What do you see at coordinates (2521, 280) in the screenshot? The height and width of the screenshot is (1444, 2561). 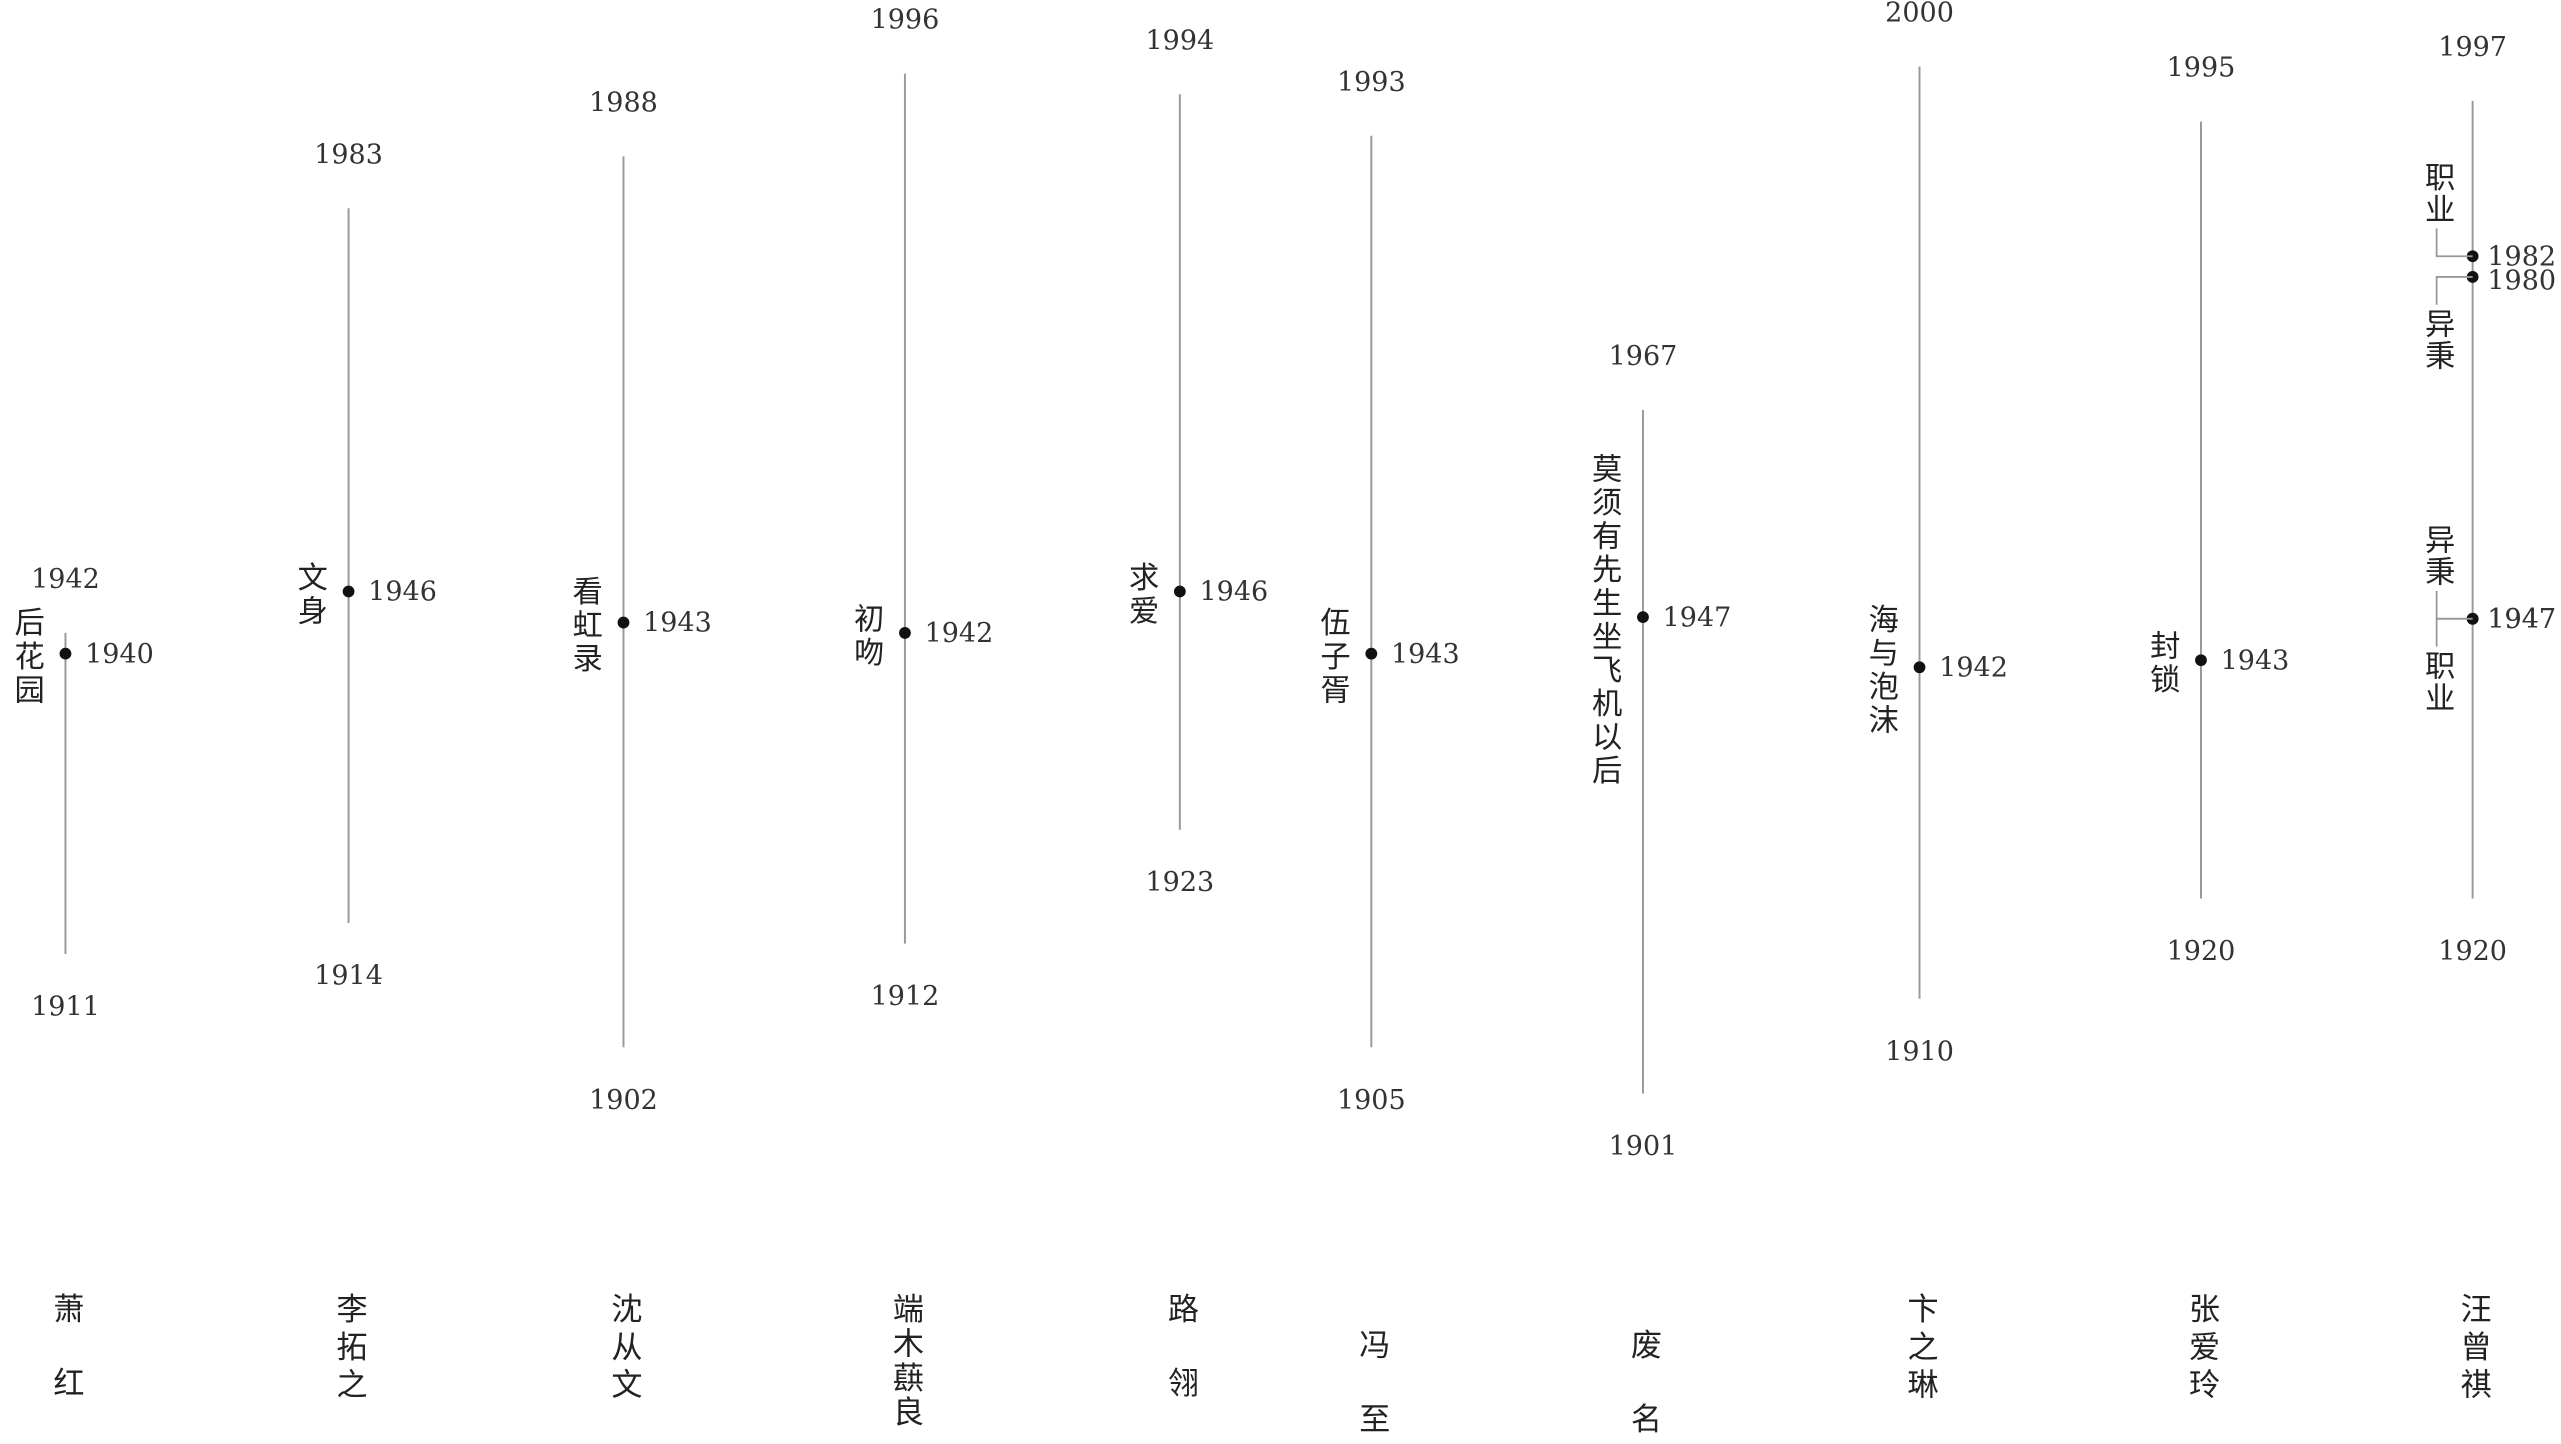 I see `work-year: 1980` at bounding box center [2521, 280].